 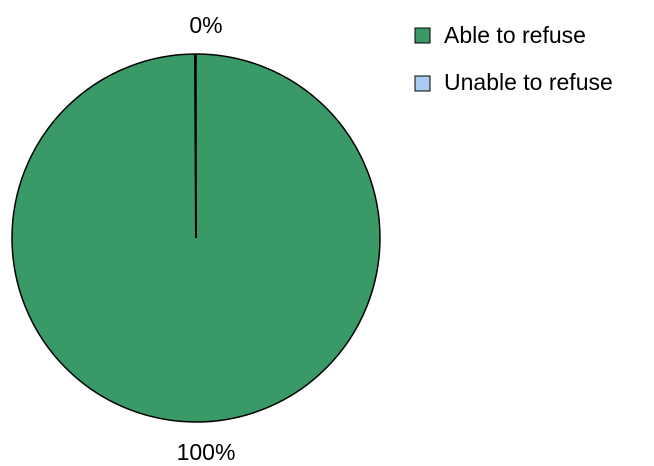 What do you see at coordinates (206, 452) in the screenshot?
I see `slice-label-able-to-refuse: 100%` at bounding box center [206, 452].